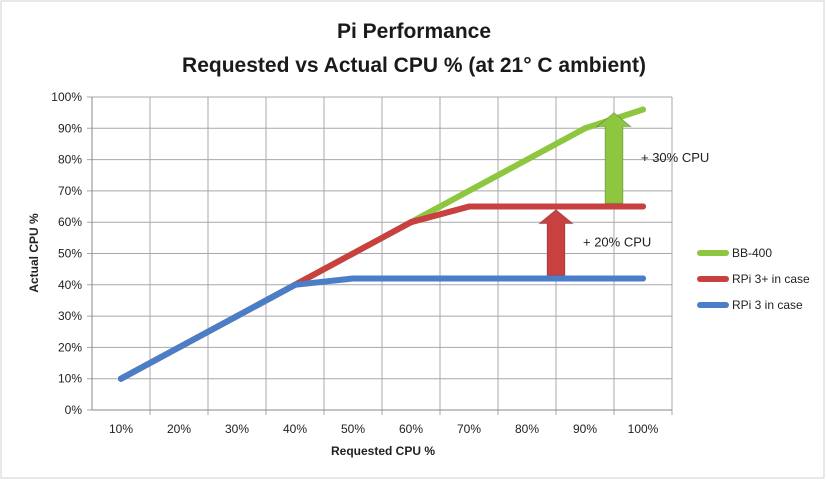 This screenshot has width=826, height=480. I want to click on legend-label: RPi 3+ in case, so click(771, 279).